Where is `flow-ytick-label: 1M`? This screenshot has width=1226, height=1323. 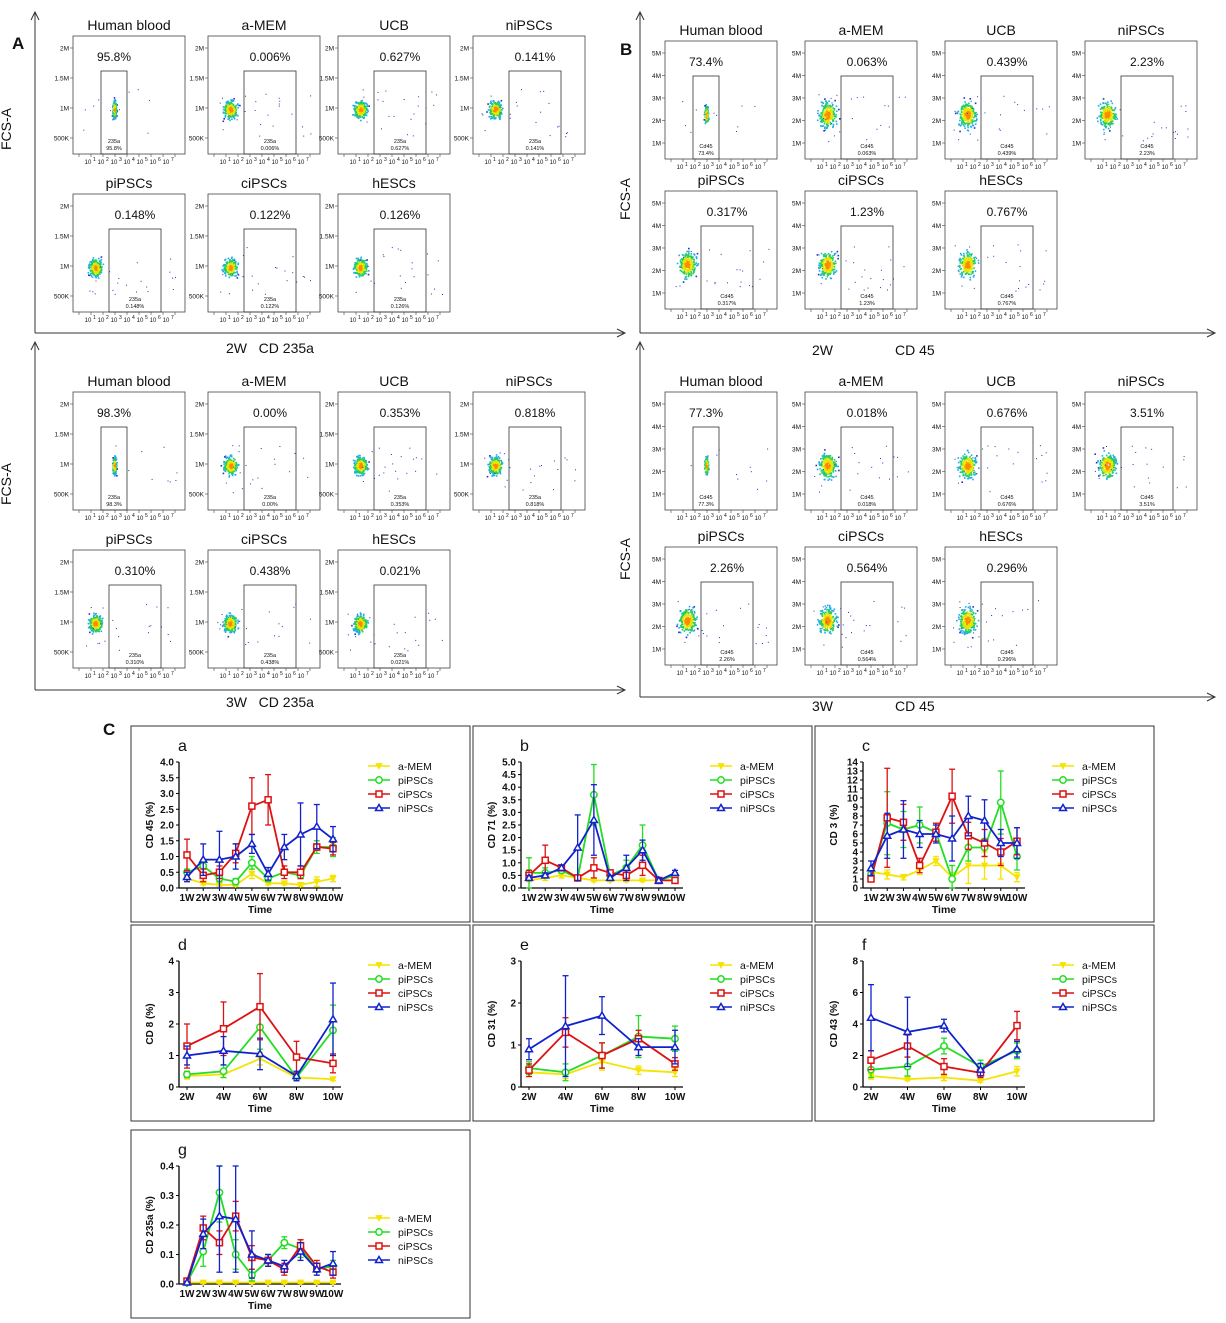 flow-ytick-label: 1M is located at coordinates (64, 109).